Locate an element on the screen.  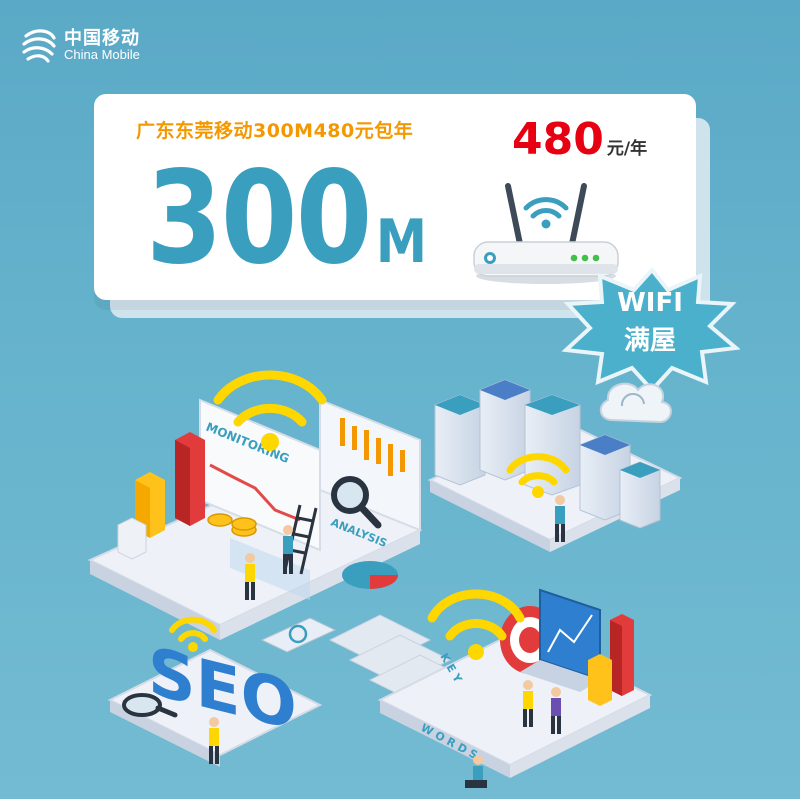
smartphone-icon is located at coordinates (298, 635).